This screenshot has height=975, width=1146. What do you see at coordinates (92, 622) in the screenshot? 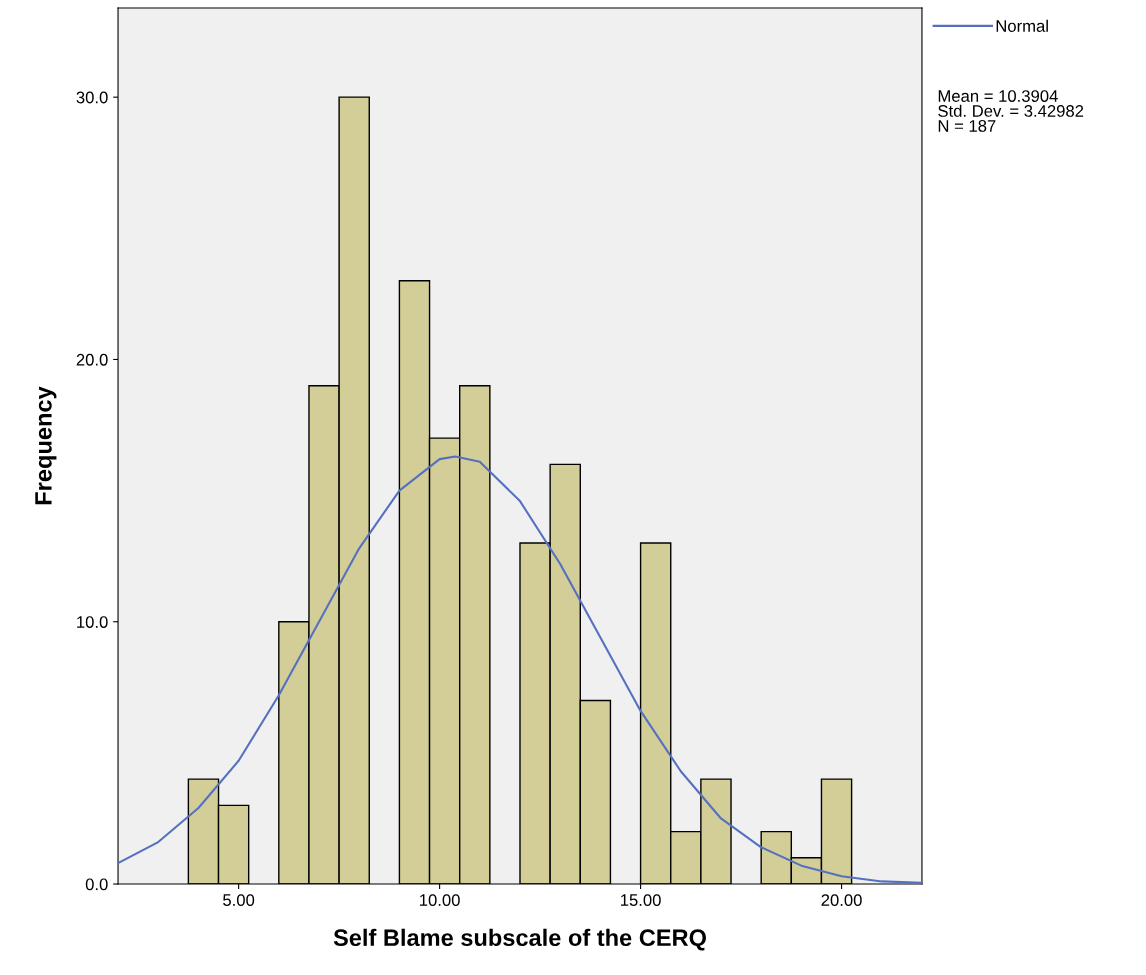
I see `y-tick-label: 10.0` at bounding box center [92, 622].